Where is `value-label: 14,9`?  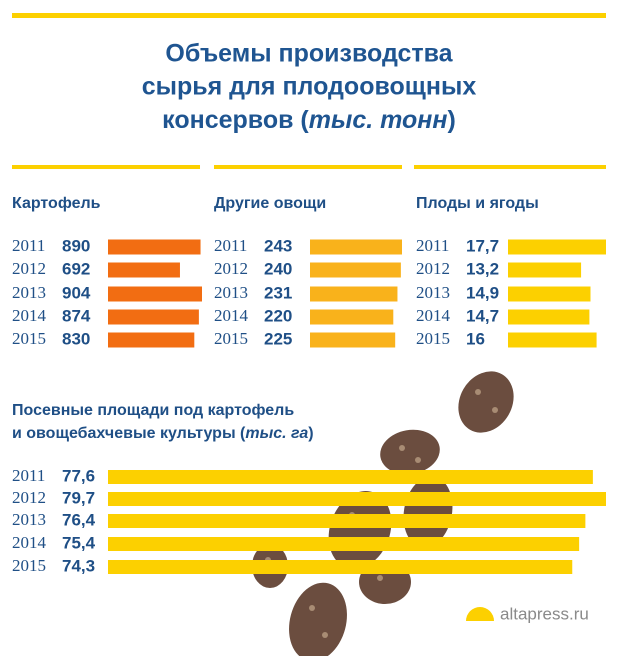
value-label: 14,9 is located at coordinates (482, 292).